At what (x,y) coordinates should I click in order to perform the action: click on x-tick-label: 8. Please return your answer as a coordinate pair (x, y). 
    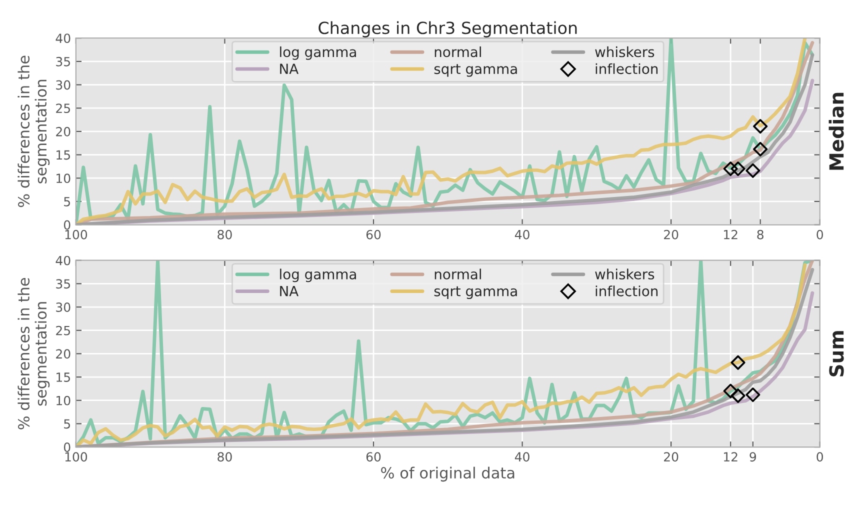
    Looking at the image, I should click on (760, 235).